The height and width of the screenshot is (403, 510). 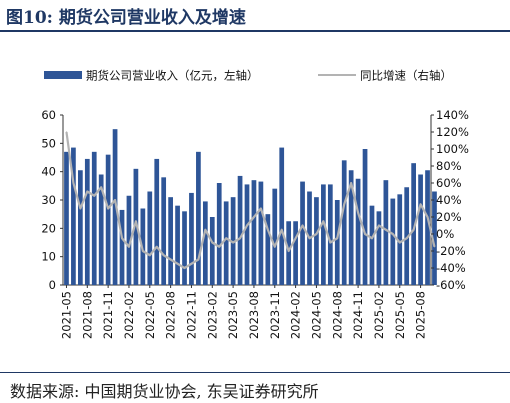 I want to click on legend-bar-label: 期货公司营业收入（亿元，左轴）, so click(x=172, y=76).